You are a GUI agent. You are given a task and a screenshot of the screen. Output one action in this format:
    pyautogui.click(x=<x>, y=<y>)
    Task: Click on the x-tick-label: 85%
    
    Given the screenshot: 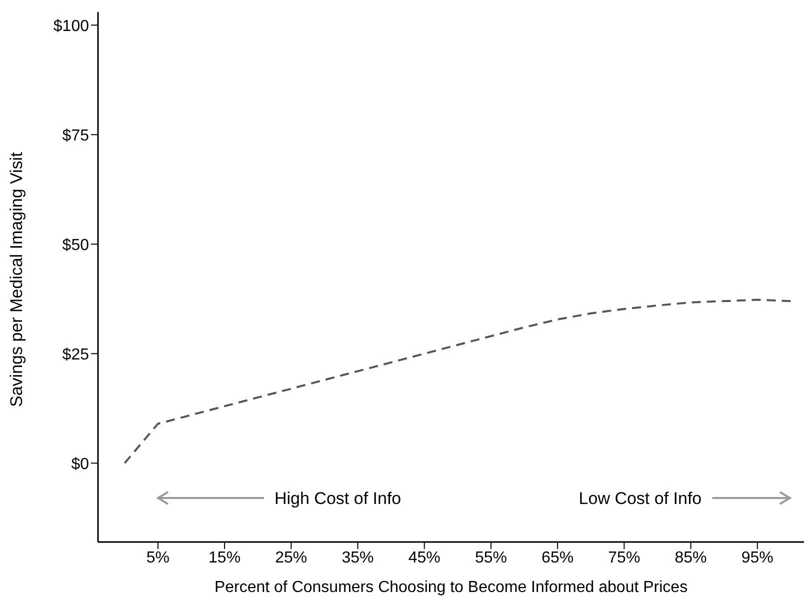 What is the action you would take?
    pyautogui.click(x=690, y=557)
    